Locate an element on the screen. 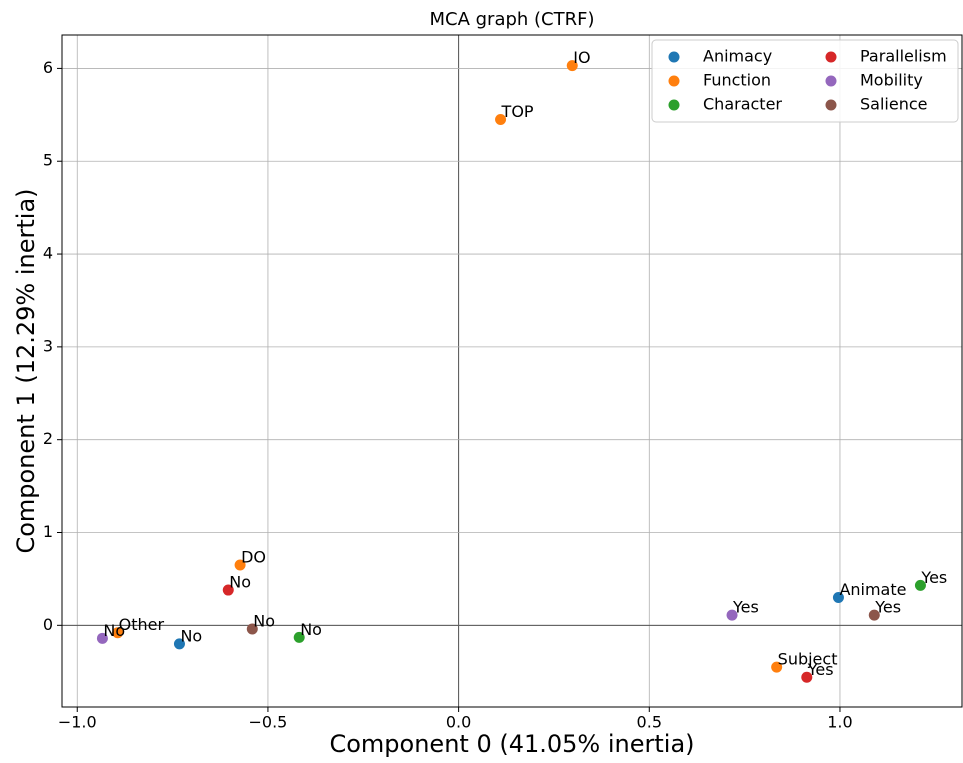  legend-label: Animacy is located at coordinates (737, 56).